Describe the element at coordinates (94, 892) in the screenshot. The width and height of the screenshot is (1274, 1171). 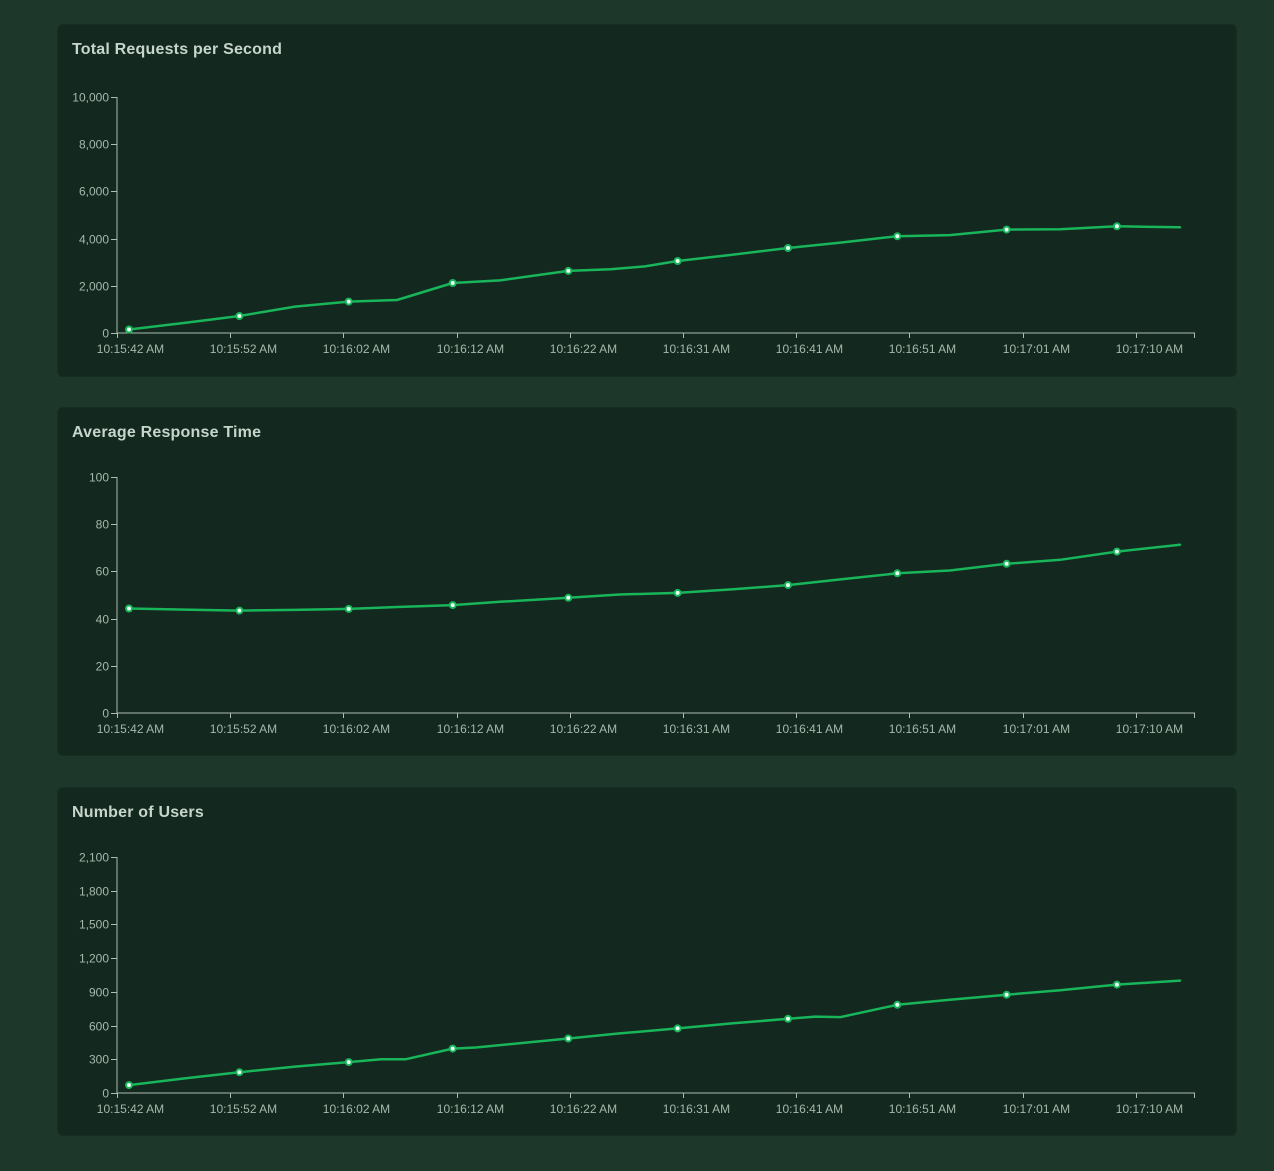
I see `svg-text: 1,800` at that location.